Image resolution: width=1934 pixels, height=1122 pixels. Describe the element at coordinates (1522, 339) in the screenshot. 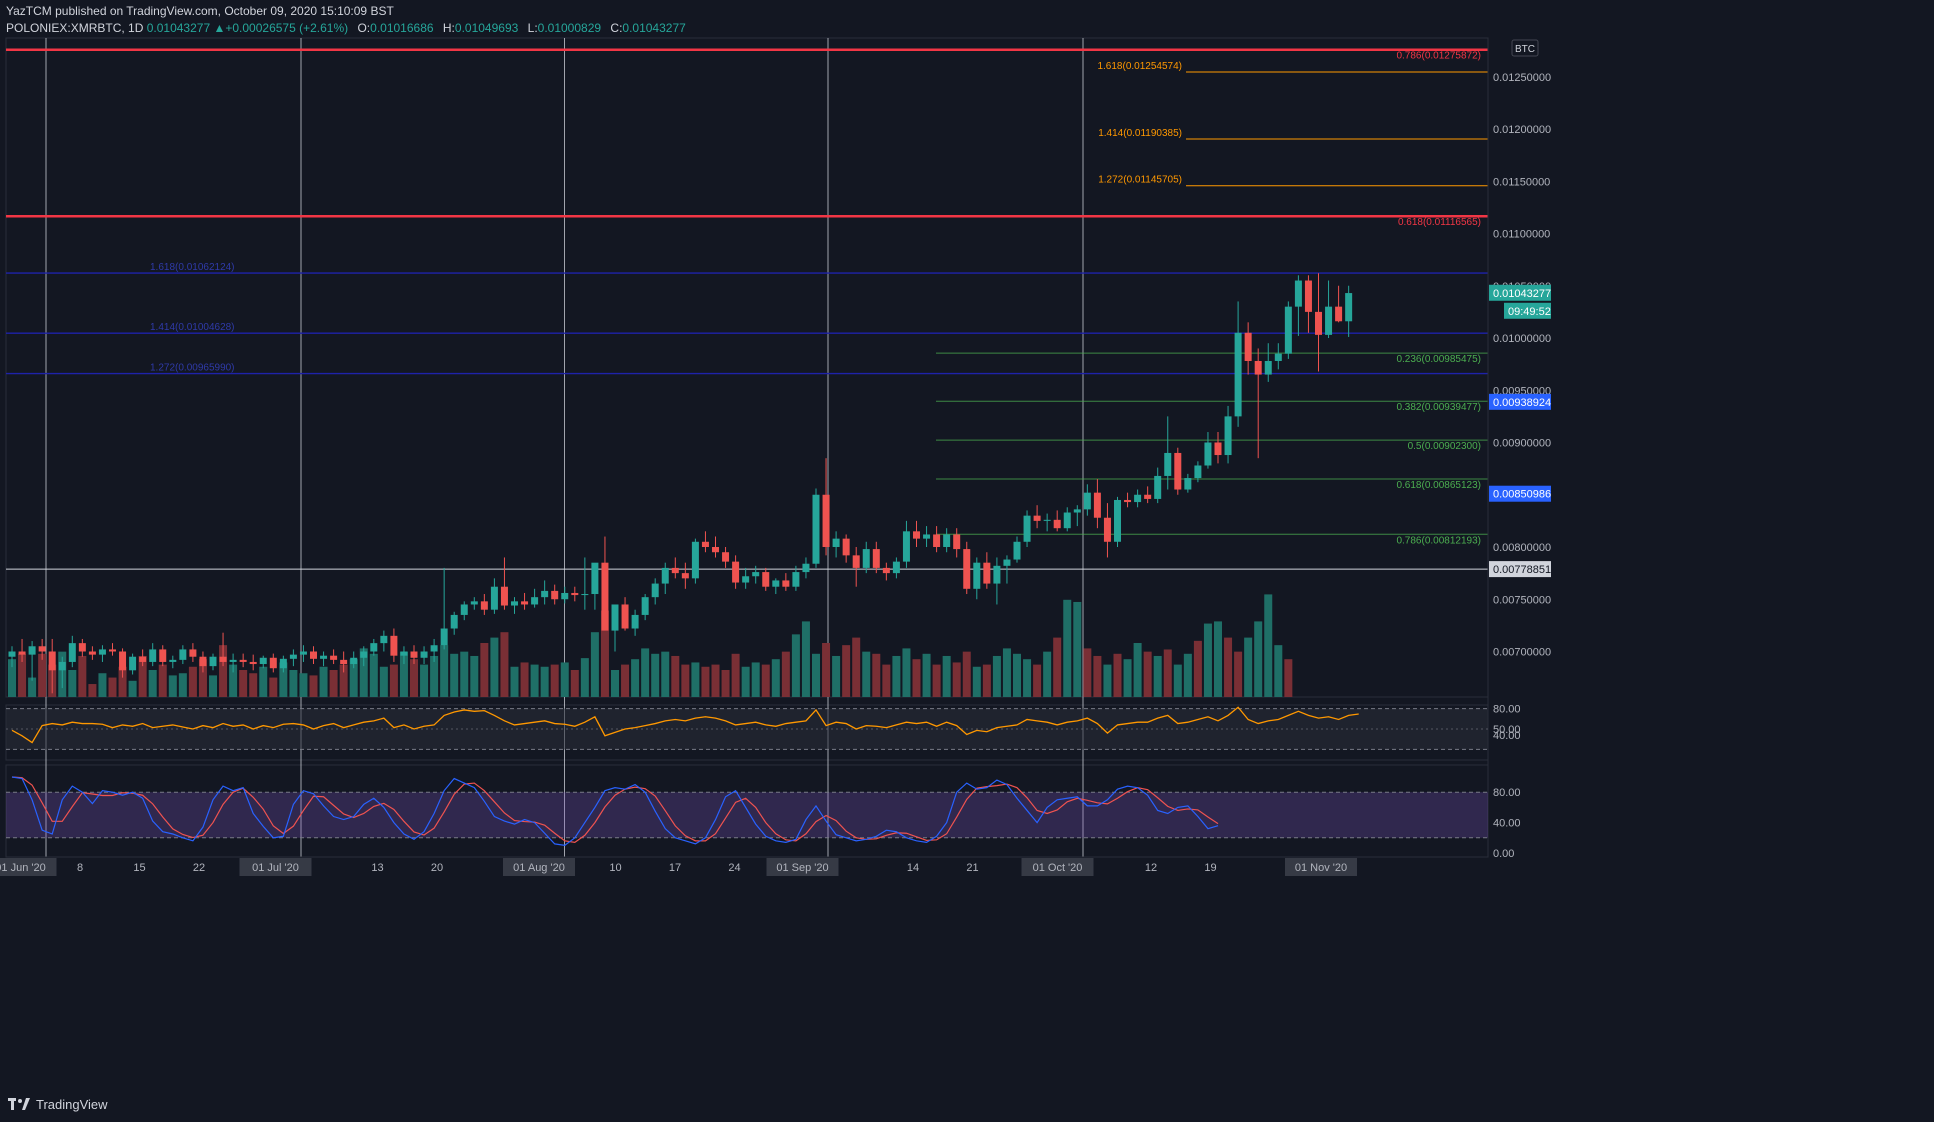

I see `price-tick-label: 0.01000000` at that location.